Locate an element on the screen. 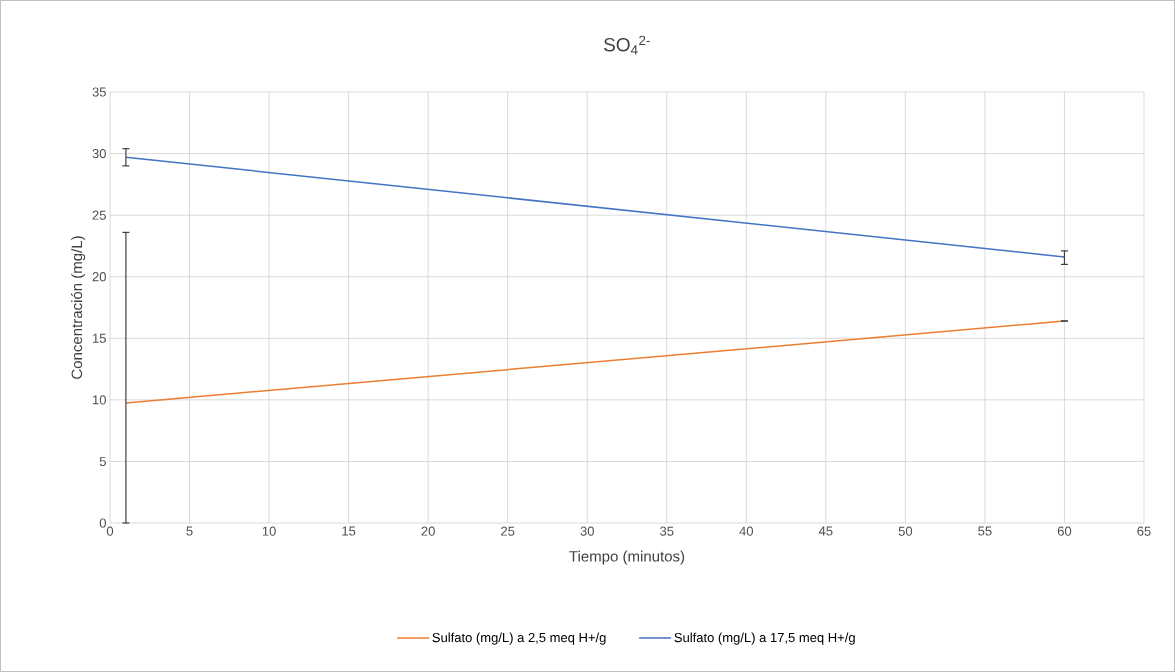 The width and height of the screenshot is (1175, 672). x-tick-label: 65 is located at coordinates (1144, 531).